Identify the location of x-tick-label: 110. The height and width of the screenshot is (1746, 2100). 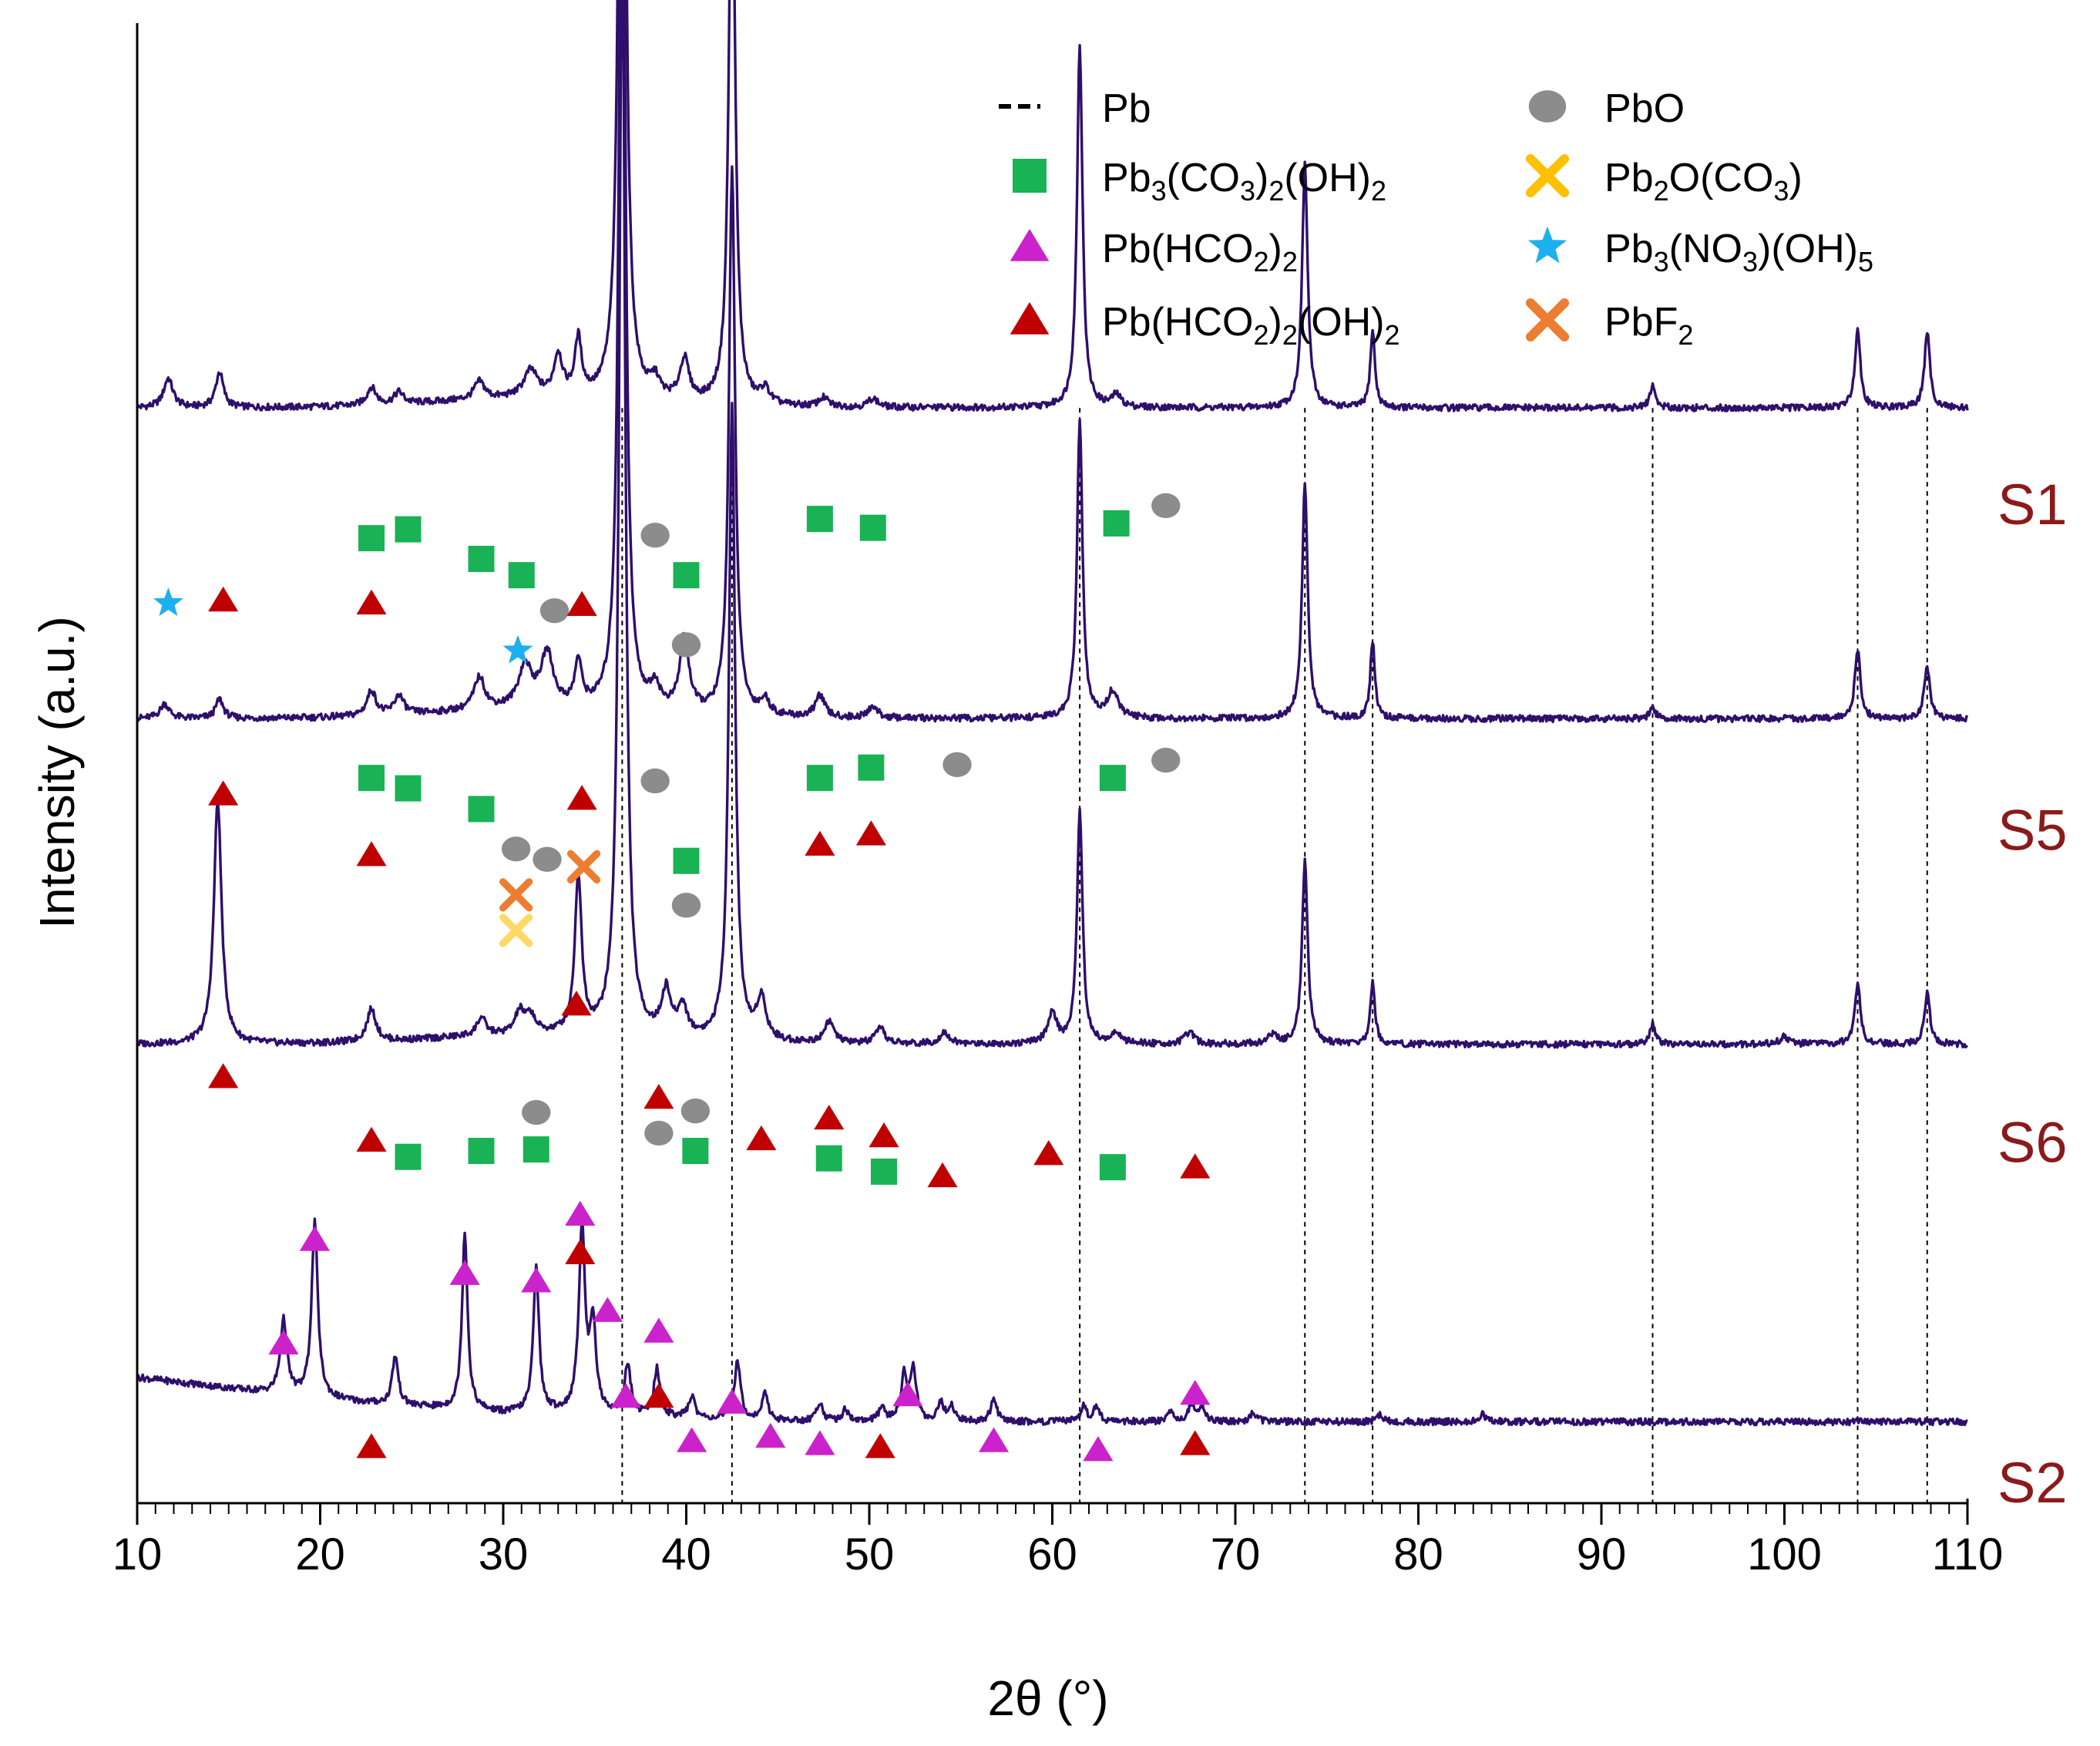
(1967, 1554).